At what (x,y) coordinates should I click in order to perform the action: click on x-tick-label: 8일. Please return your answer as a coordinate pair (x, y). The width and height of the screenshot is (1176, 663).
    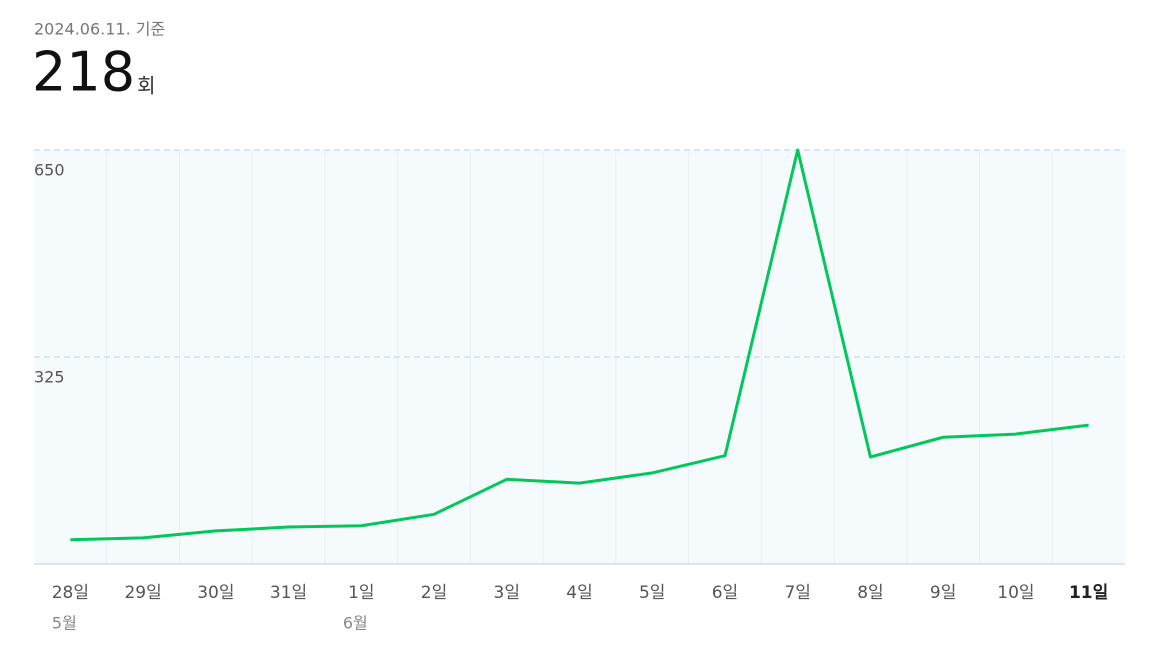
    Looking at the image, I should click on (870, 593).